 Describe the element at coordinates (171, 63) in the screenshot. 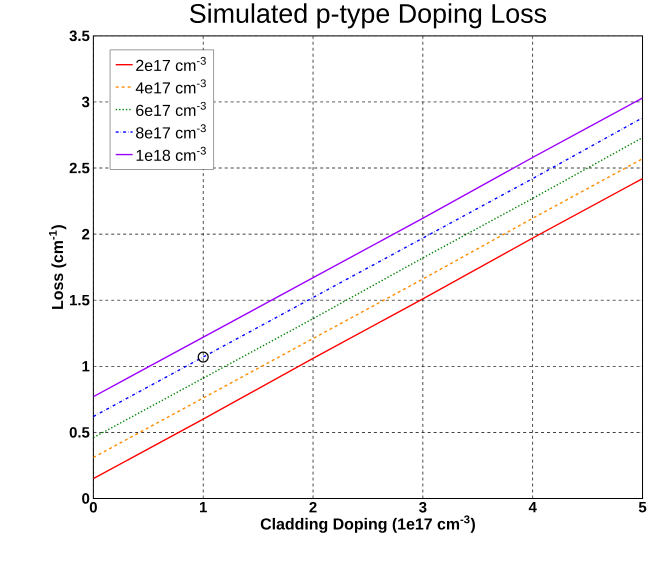

I see `legend-label: 2e17 cm$^{-3}$` at that location.